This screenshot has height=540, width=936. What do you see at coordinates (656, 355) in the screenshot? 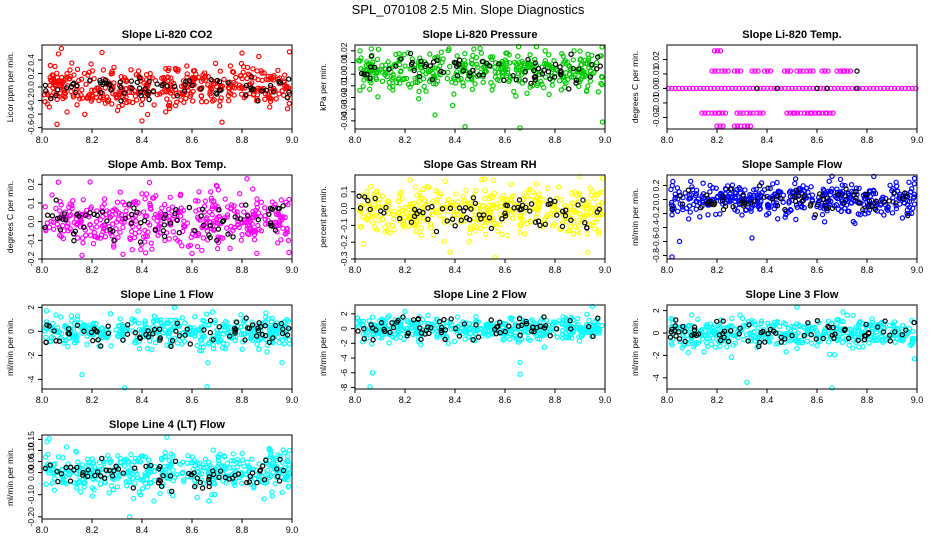
I see `y-tick-label: -2` at bounding box center [656, 355].